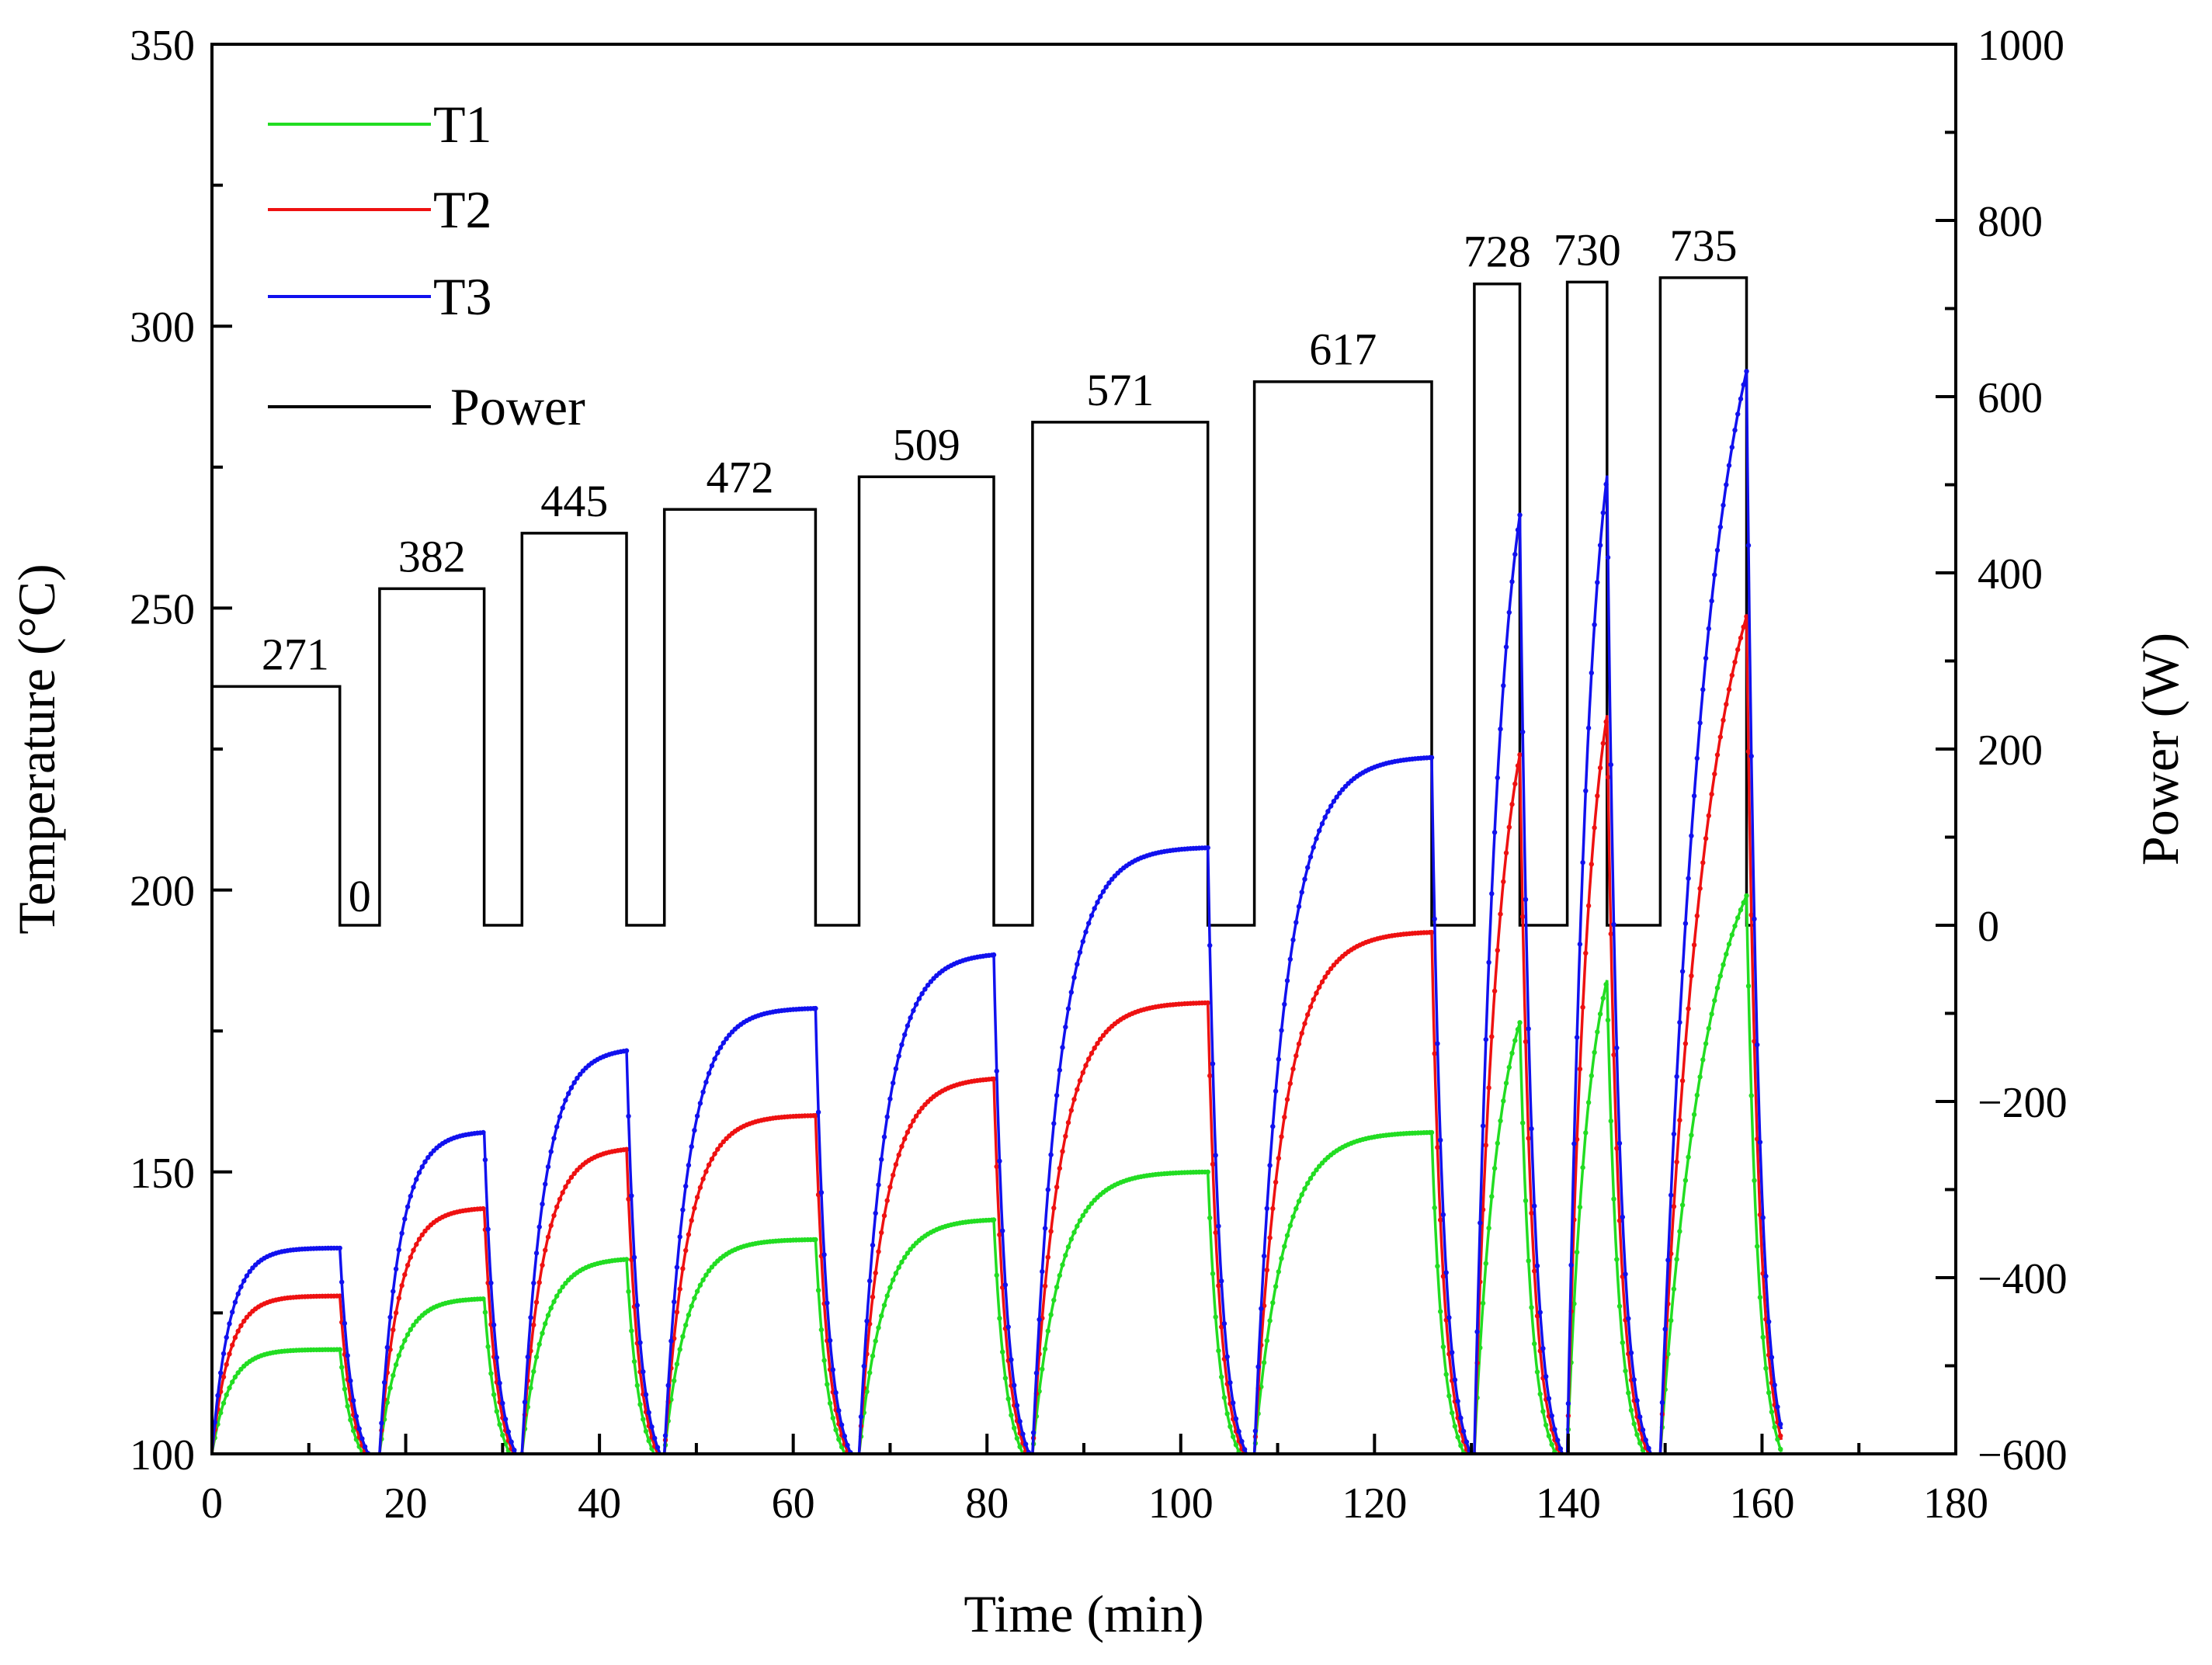 The width and height of the screenshot is (2212, 1665). What do you see at coordinates (162, 1174) in the screenshot?
I see `y-left-tick-label-150: 150` at bounding box center [162, 1174].